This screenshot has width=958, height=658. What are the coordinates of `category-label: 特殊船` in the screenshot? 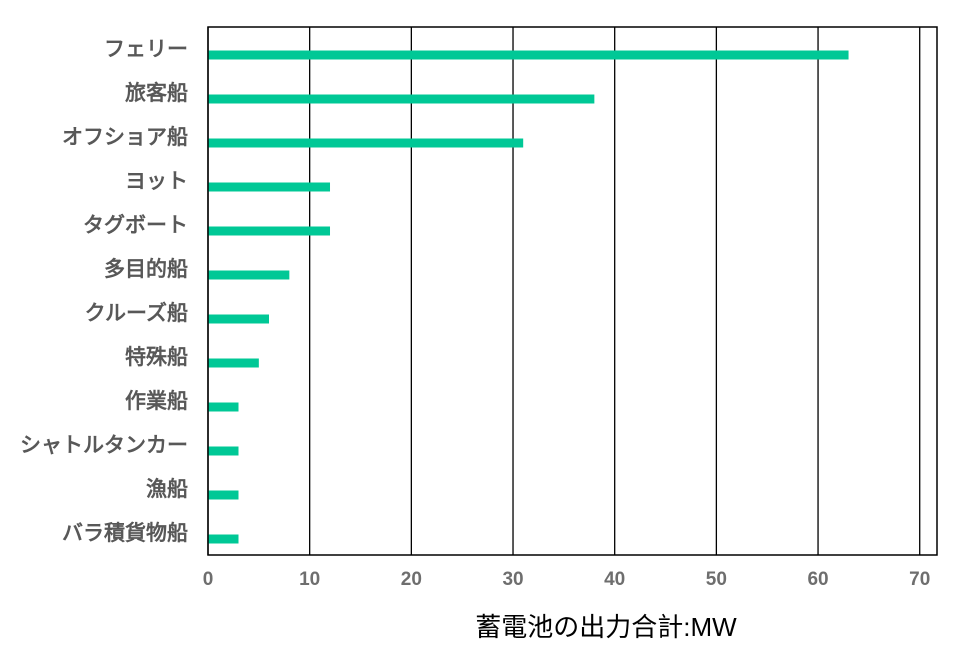 It's located at (156, 357).